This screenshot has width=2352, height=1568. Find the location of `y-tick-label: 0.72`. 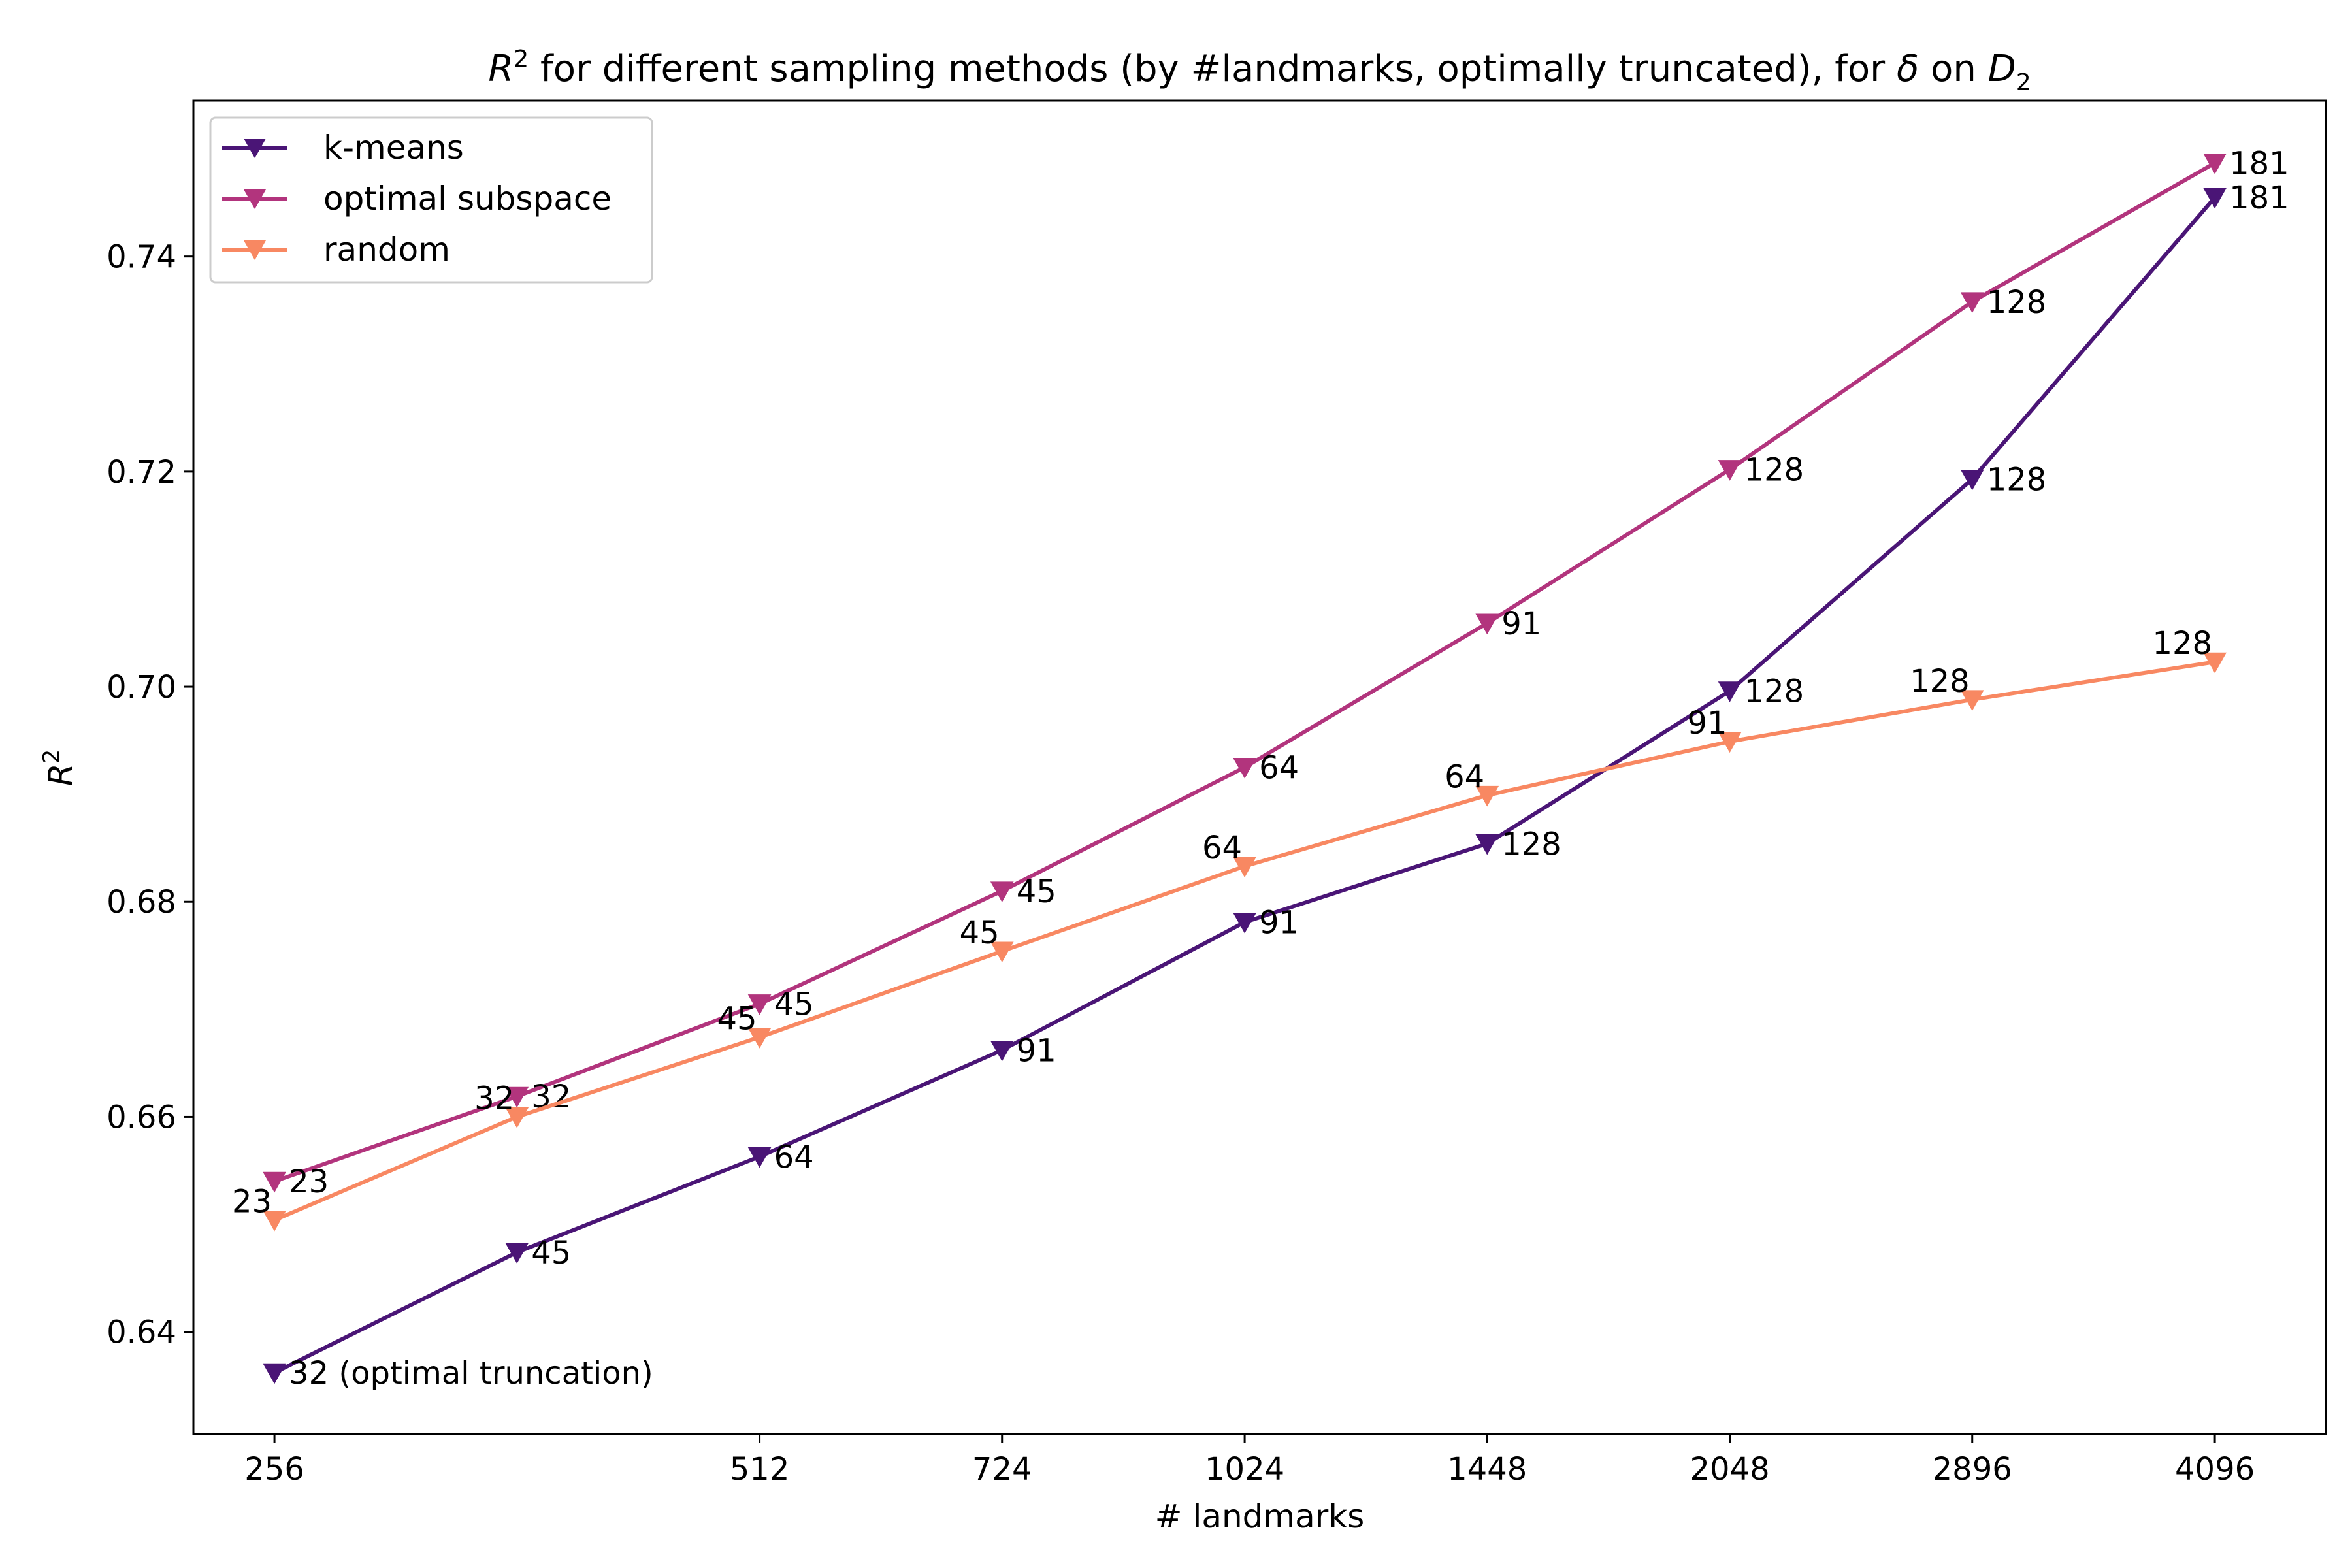

y-tick-label: 0.72 is located at coordinates (141, 472).